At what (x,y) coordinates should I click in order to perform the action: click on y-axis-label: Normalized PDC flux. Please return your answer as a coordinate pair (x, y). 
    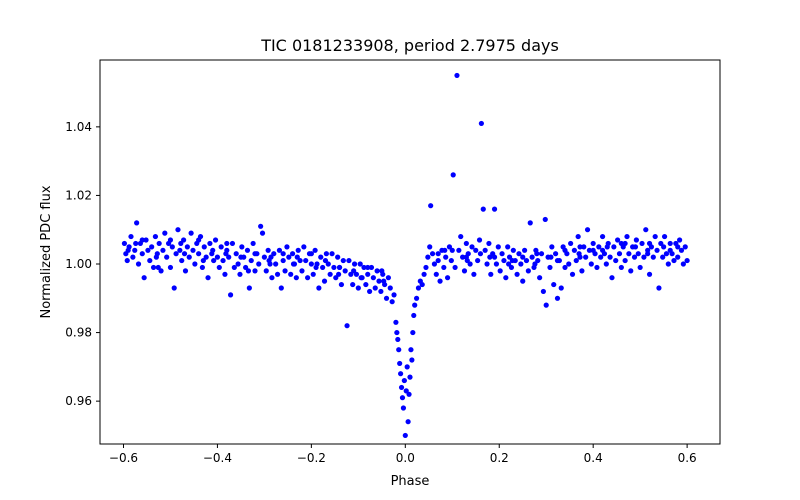
    Looking at the image, I should click on (46, 251).